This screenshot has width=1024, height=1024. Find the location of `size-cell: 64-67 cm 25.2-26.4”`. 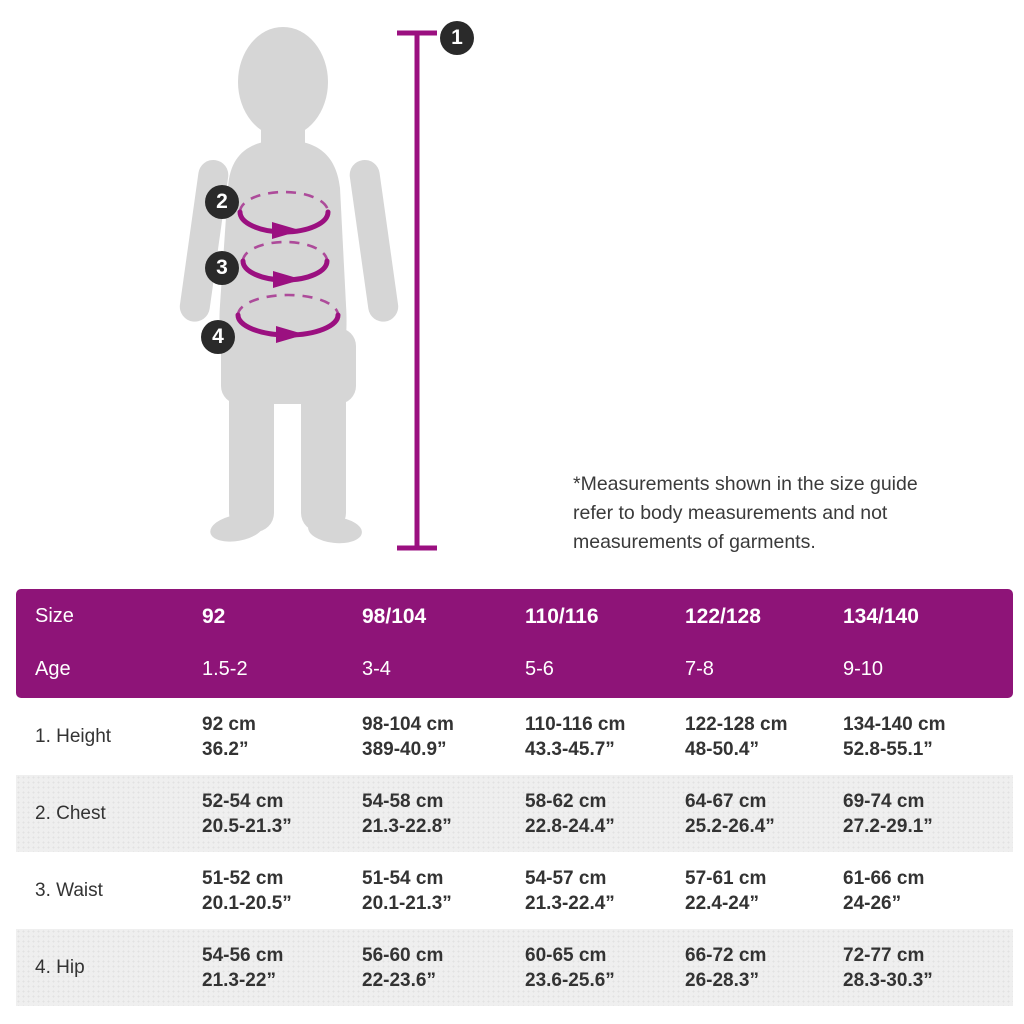

size-cell: 64-67 cm 25.2-26.4” is located at coordinates (730, 813).